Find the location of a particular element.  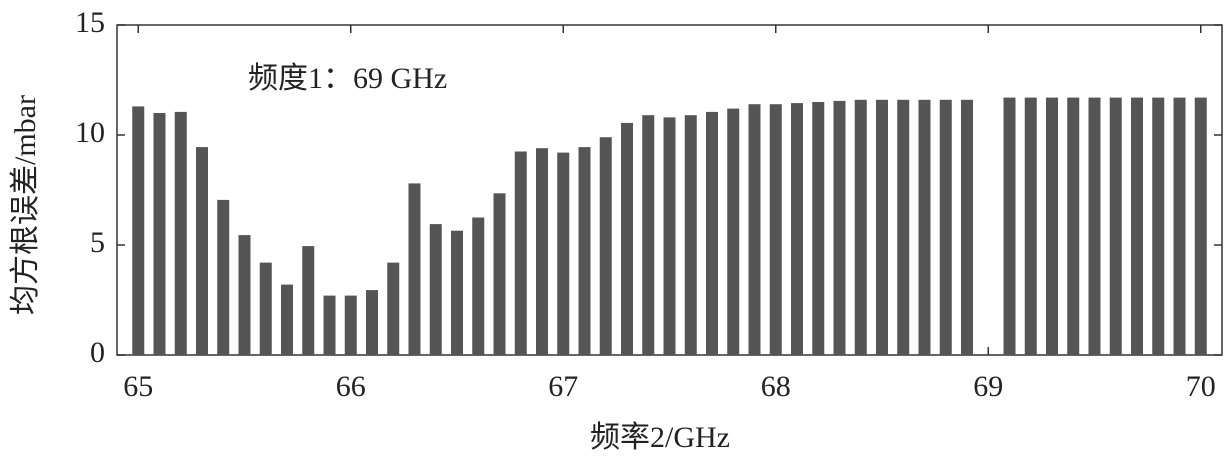

y-tick-label: 5 is located at coordinates (97, 242).